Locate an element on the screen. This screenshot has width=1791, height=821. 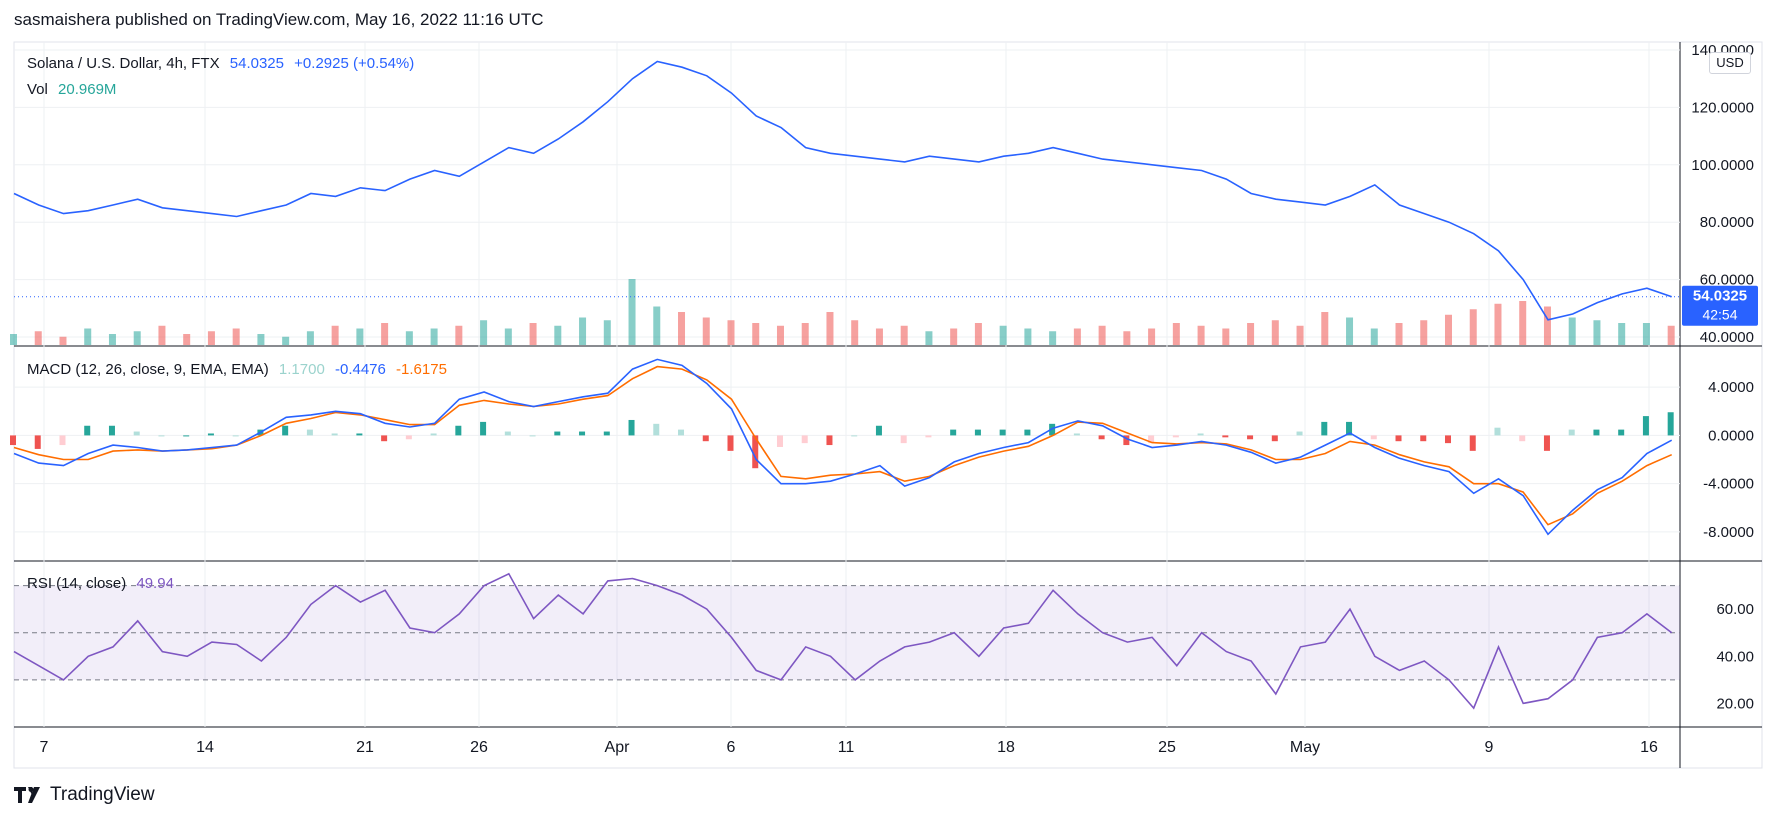
rsi-legend: RSI (14, close) 49.94 is located at coordinates (103, 583).